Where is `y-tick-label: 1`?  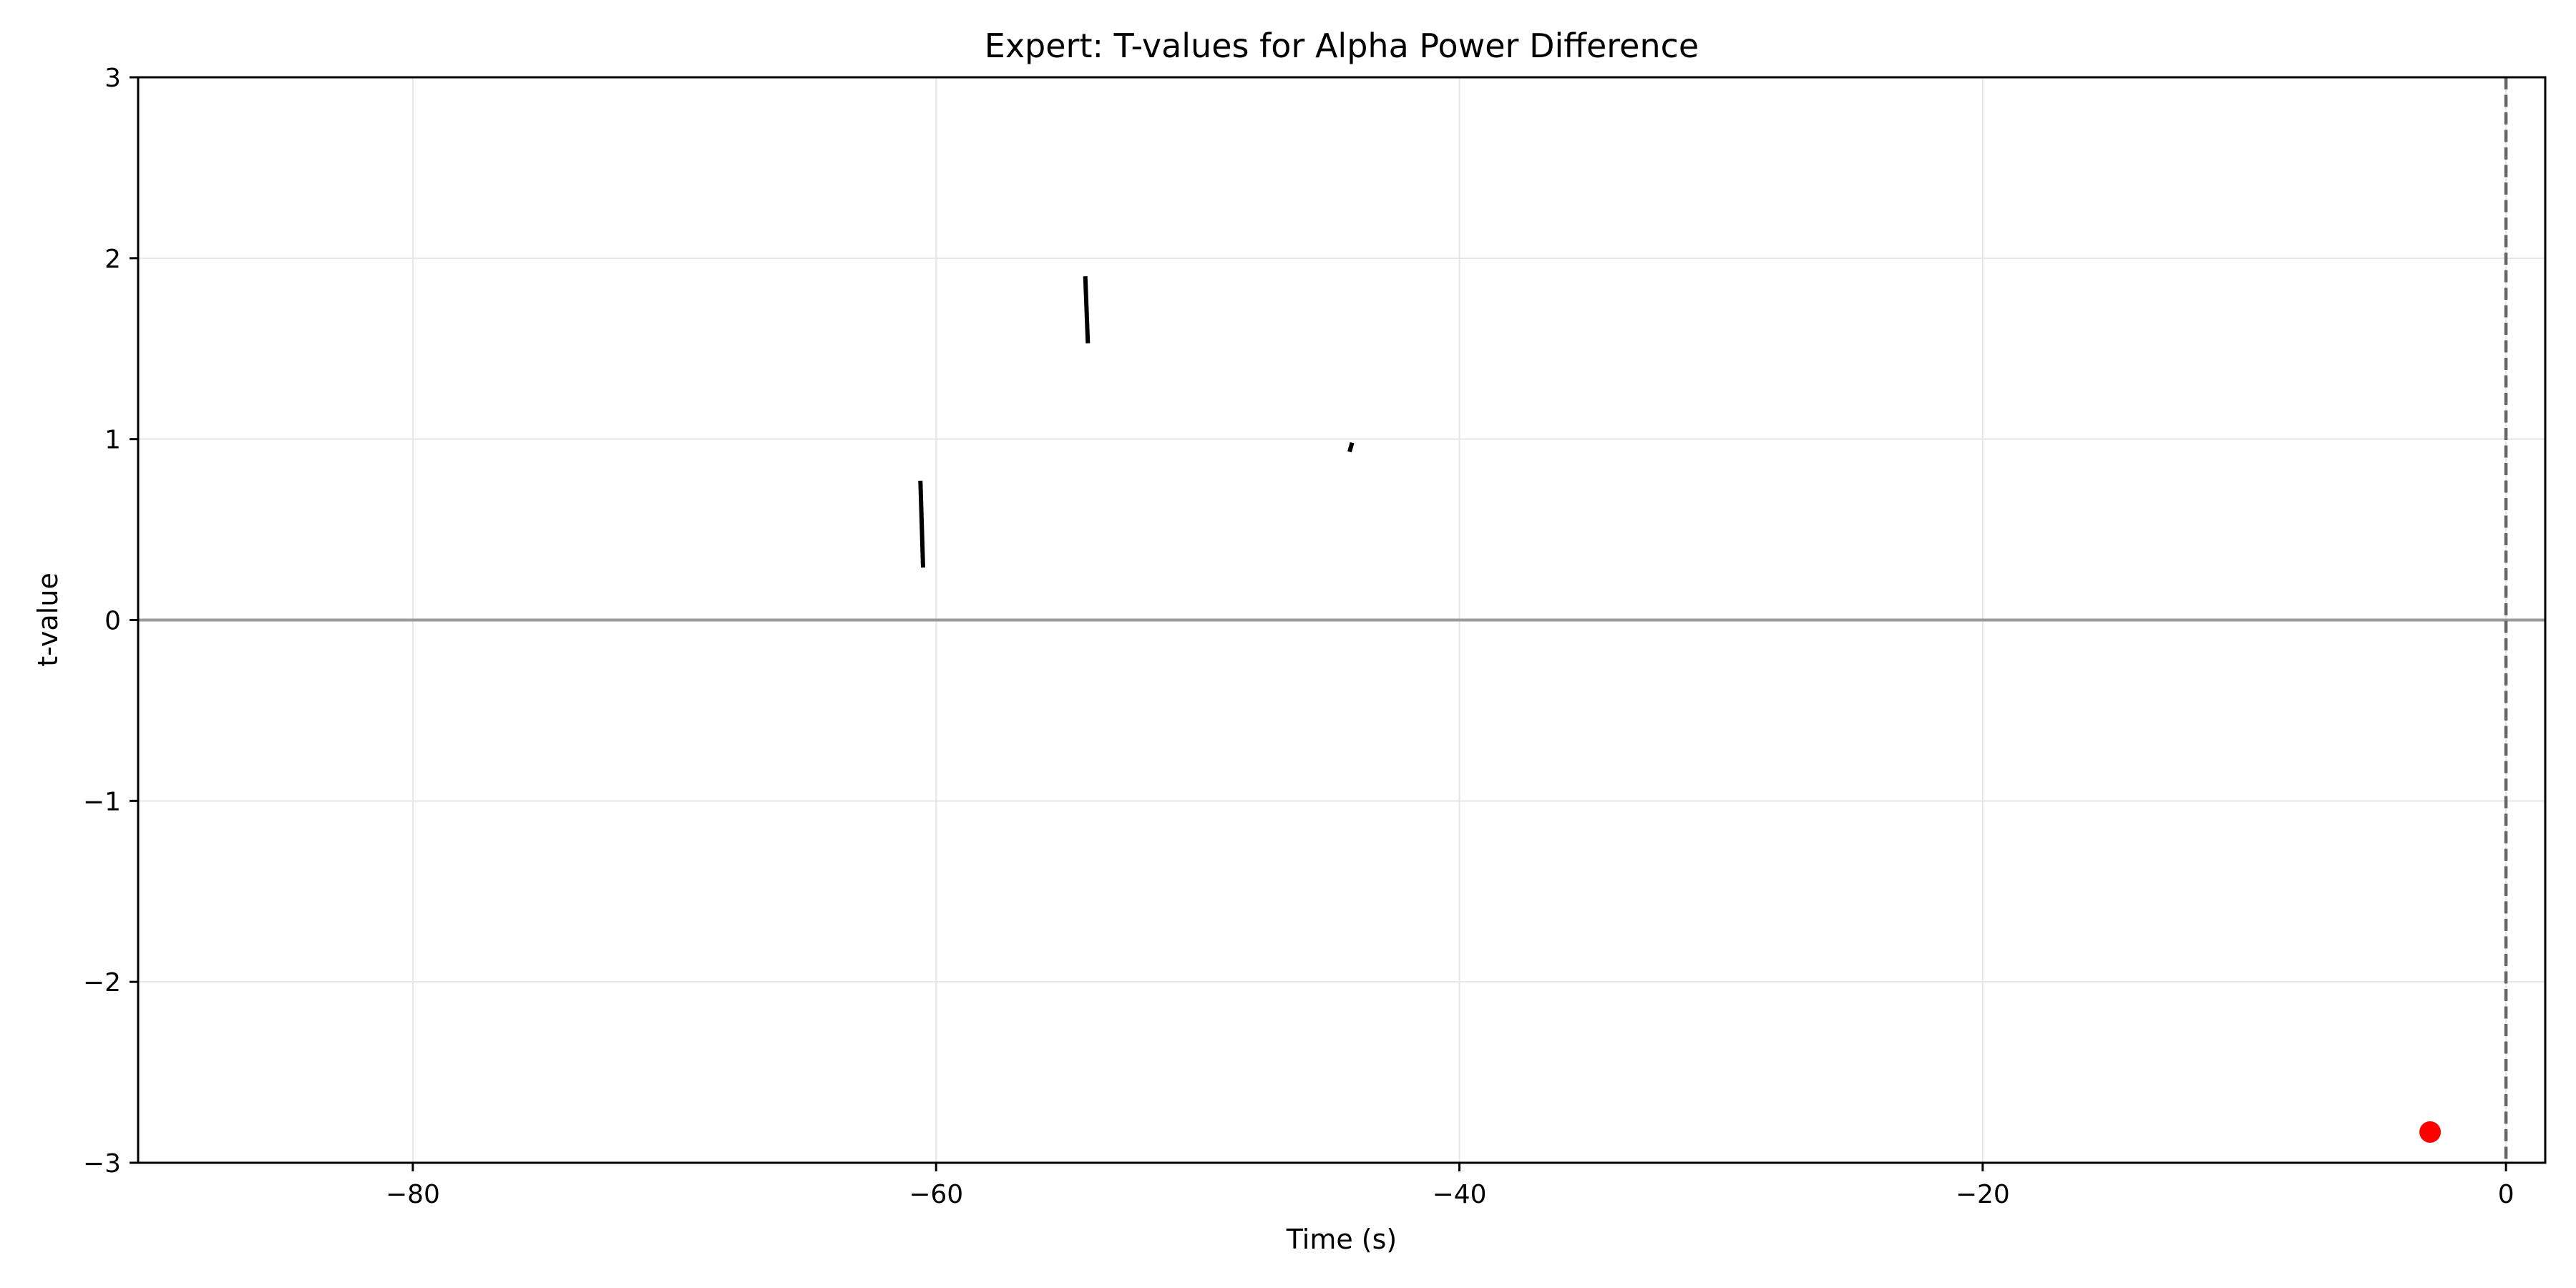
y-tick-label: 1 is located at coordinates (112, 440).